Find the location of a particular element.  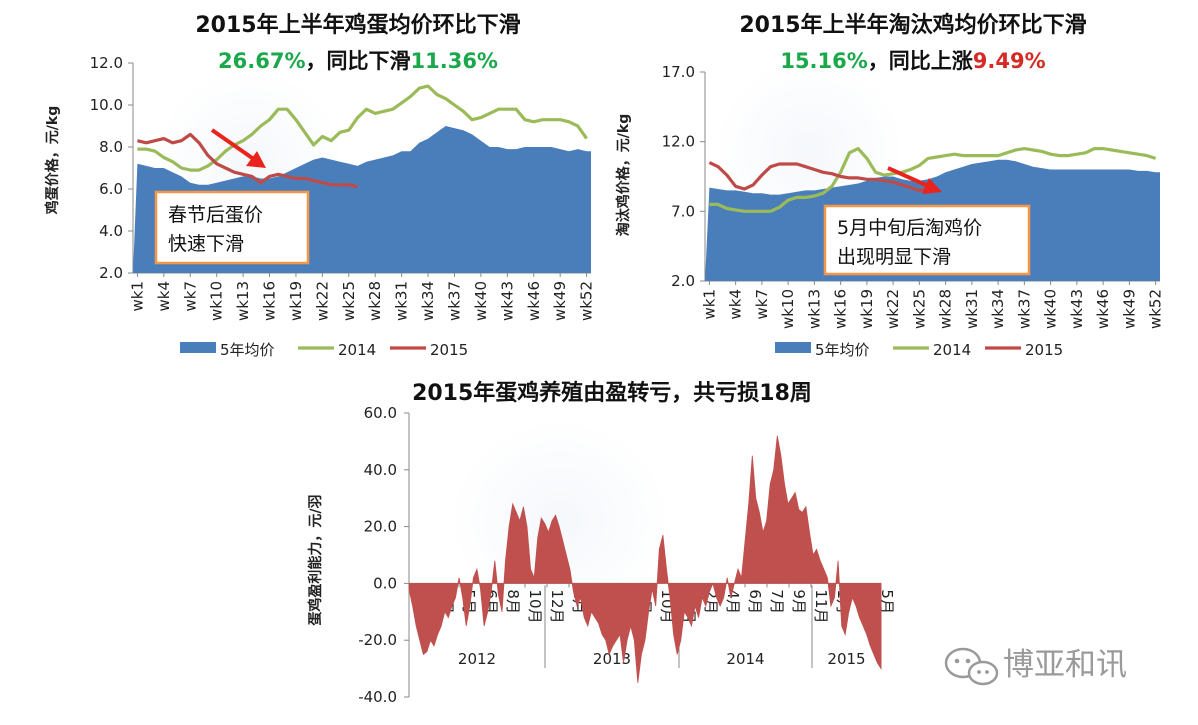

y-tick-label: 2.0 is located at coordinates (111, 273).